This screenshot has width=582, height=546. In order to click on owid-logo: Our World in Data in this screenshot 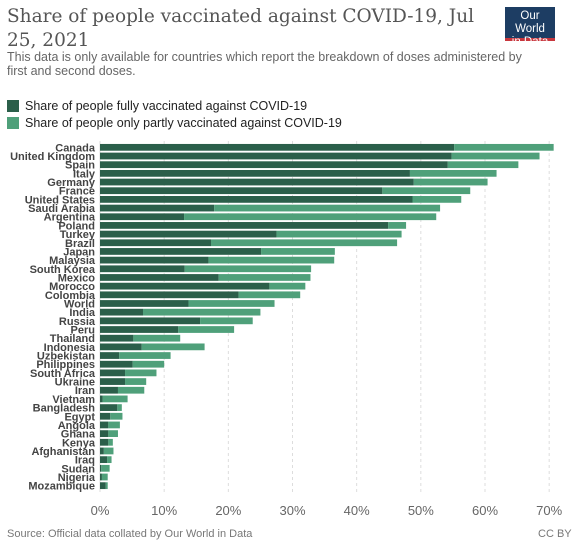, I will do `click(530, 27)`.